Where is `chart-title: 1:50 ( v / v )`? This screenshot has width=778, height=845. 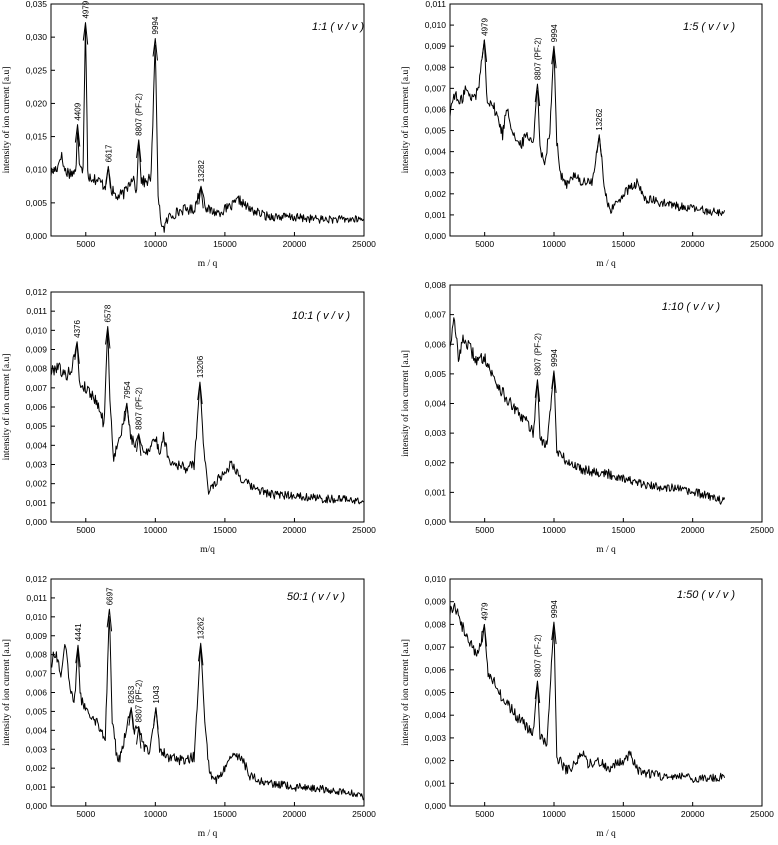
chart-title: 1:50 ( v / v ) is located at coordinates (706, 595).